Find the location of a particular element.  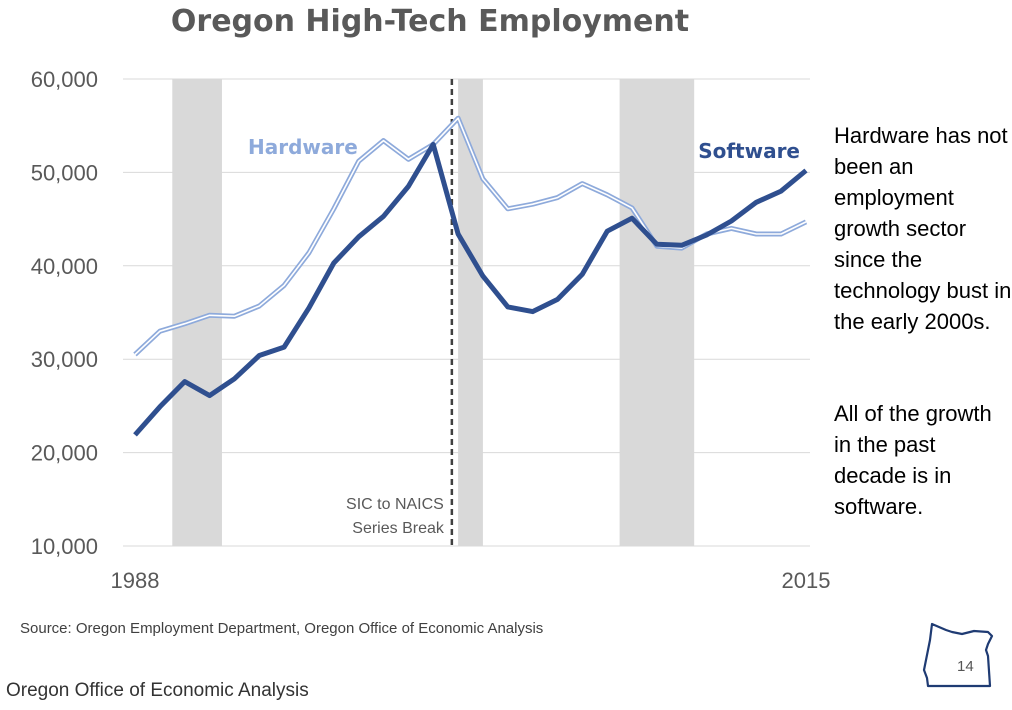

oregon-map-icon is located at coordinates (958, 655).